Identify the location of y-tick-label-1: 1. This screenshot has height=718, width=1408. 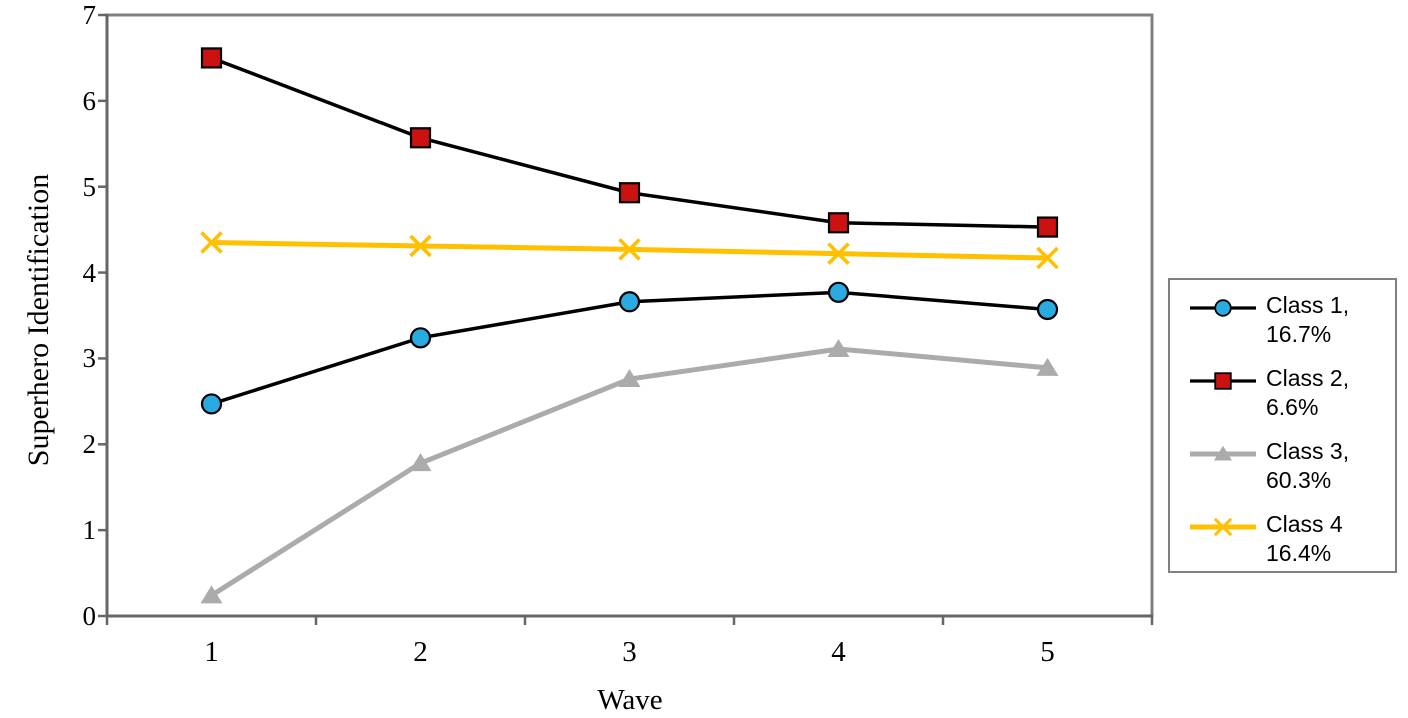
(89, 530).